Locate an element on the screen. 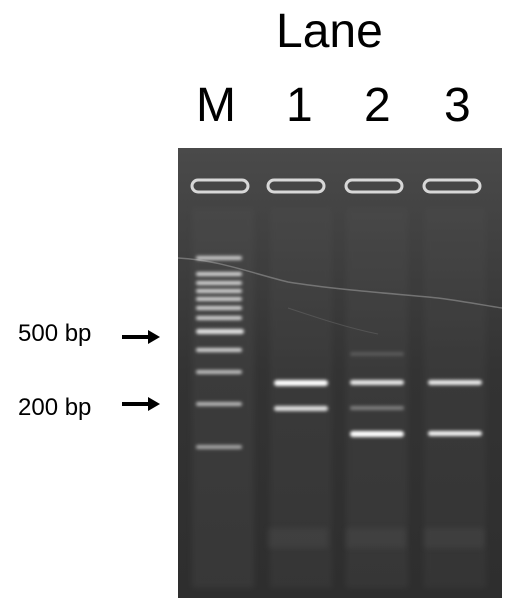 Image resolution: width=525 pixels, height=612 pixels. lane-label-2: 2 is located at coordinates (377, 105).